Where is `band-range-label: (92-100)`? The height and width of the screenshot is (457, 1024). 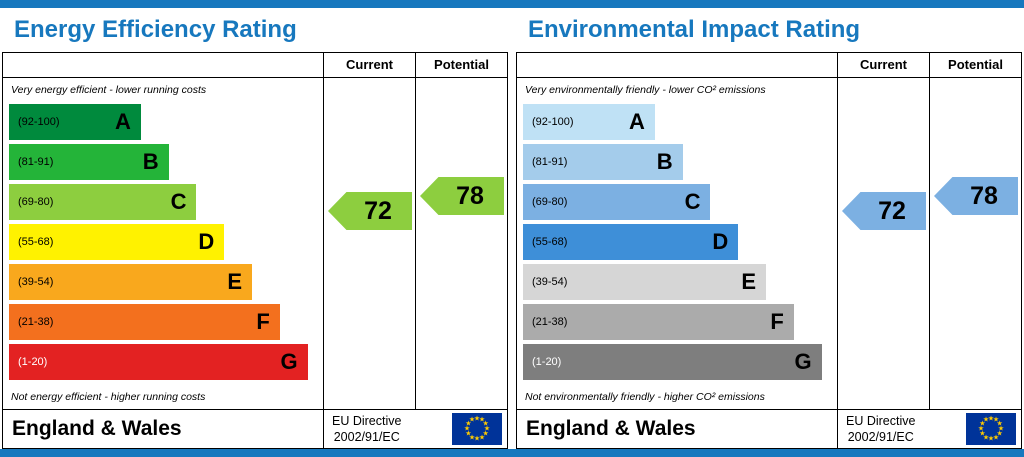
band-range-label: (92-100) is located at coordinates (39, 122).